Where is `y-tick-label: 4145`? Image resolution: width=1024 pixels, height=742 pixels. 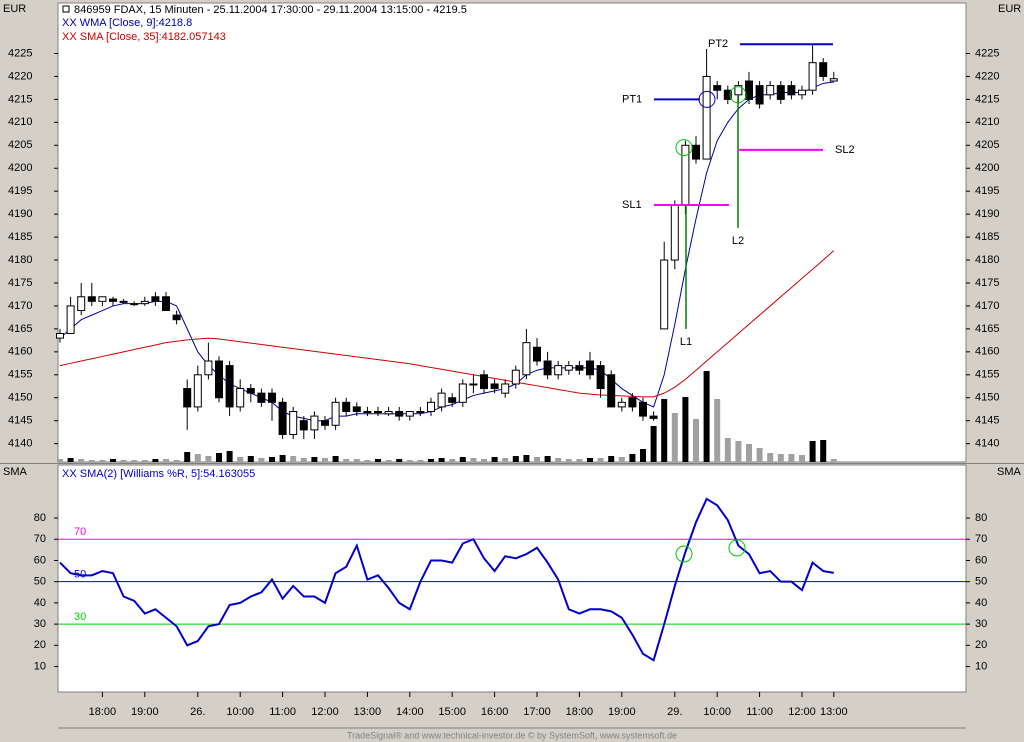
y-tick-label: 4145 is located at coordinates (987, 421).